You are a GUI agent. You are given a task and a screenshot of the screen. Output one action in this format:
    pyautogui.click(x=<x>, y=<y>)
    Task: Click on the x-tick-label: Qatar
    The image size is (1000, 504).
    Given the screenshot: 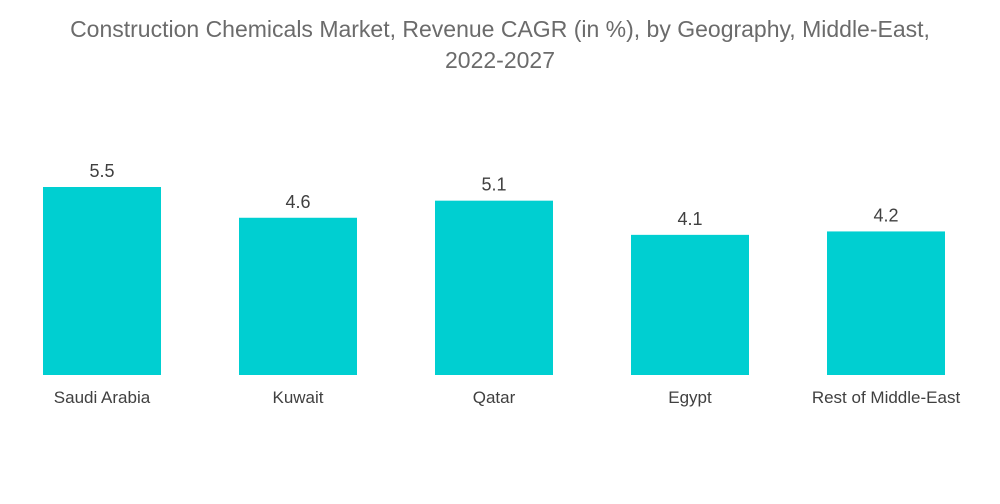 What is the action you would take?
    pyautogui.click(x=494, y=397)
    